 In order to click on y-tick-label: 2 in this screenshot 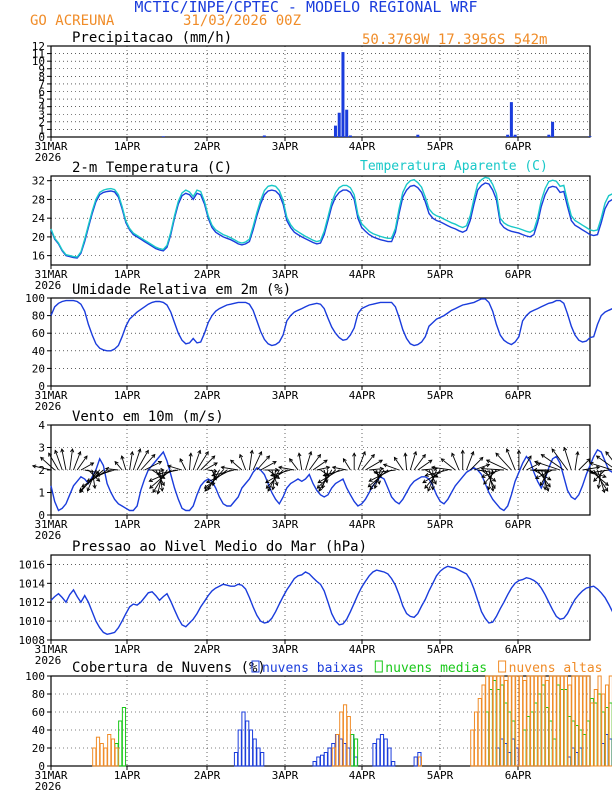, I will do `click(41, 122)`.